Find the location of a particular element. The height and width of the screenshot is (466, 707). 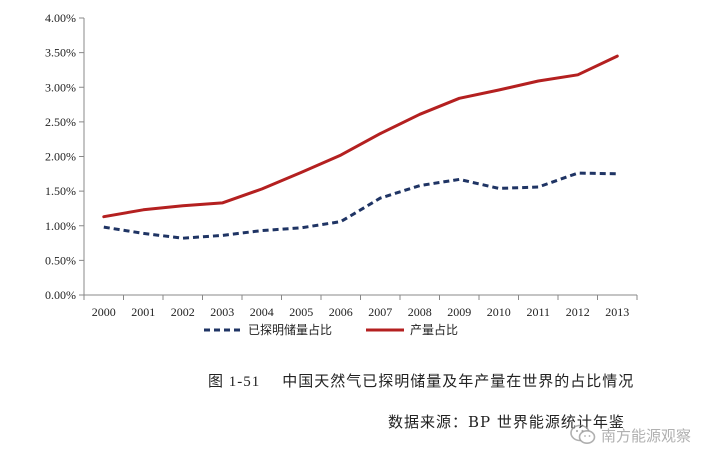

y-tick-label: 0.50% is located at coordinates (60, 260).